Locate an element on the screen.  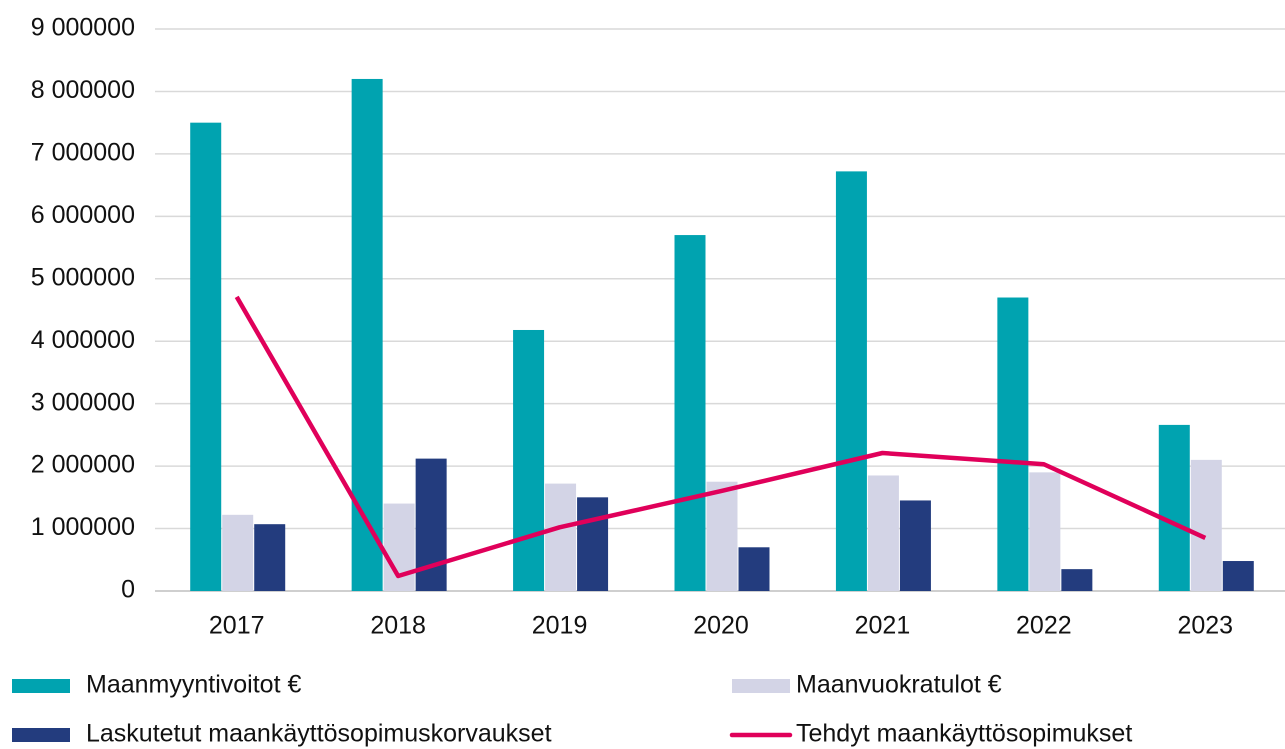
legend-label: Tehdyt maankäyttösopimukset is located at coordinates (964, 734).